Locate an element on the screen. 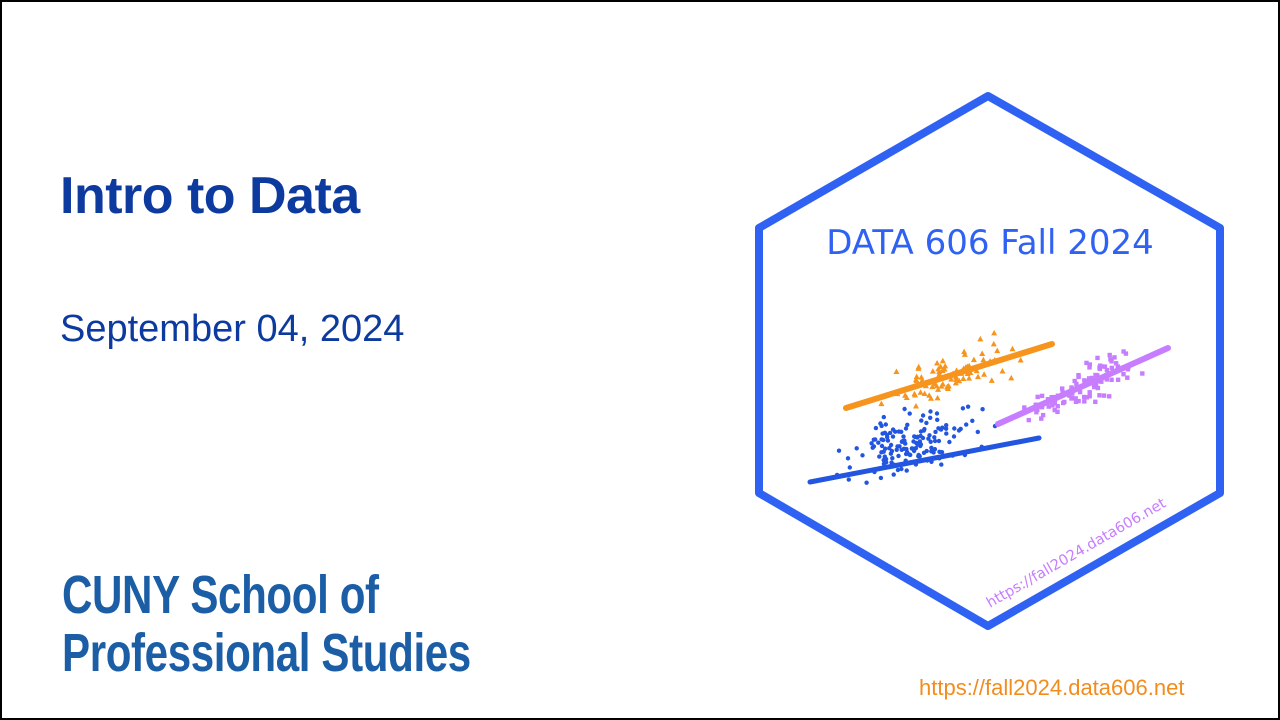 This screenshot has height=720, width=1280. blue-trend-line is located at coordinates (924, 460).